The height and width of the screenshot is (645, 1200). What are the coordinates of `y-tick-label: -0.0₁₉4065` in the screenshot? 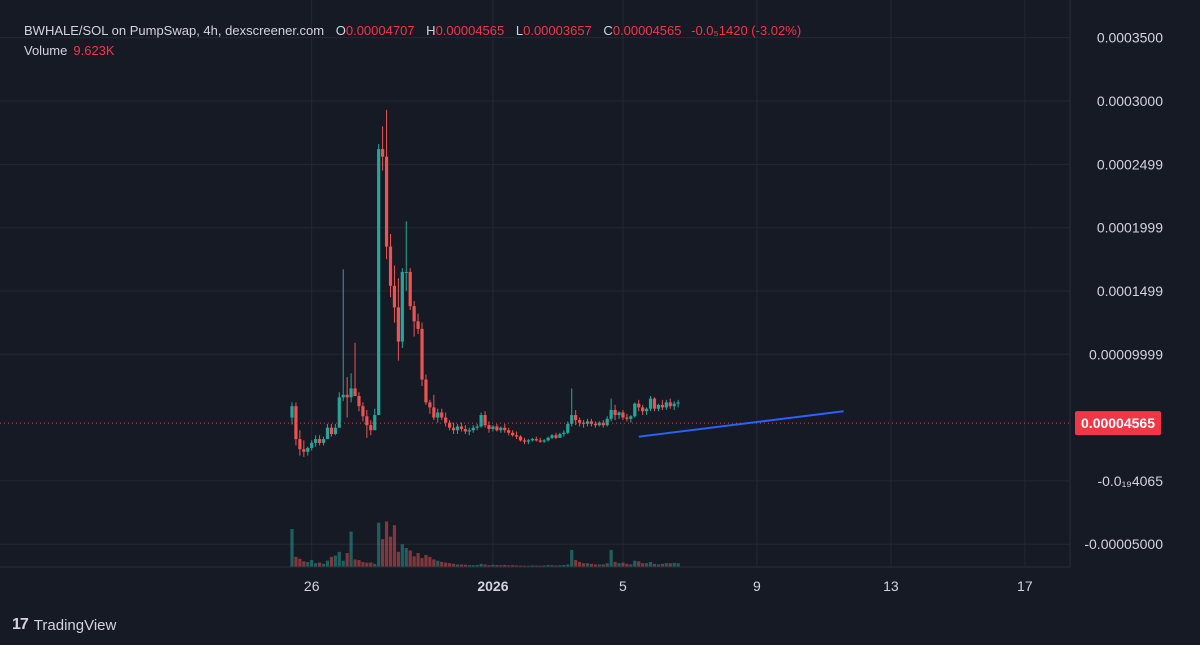 It's located at (1130, 481).